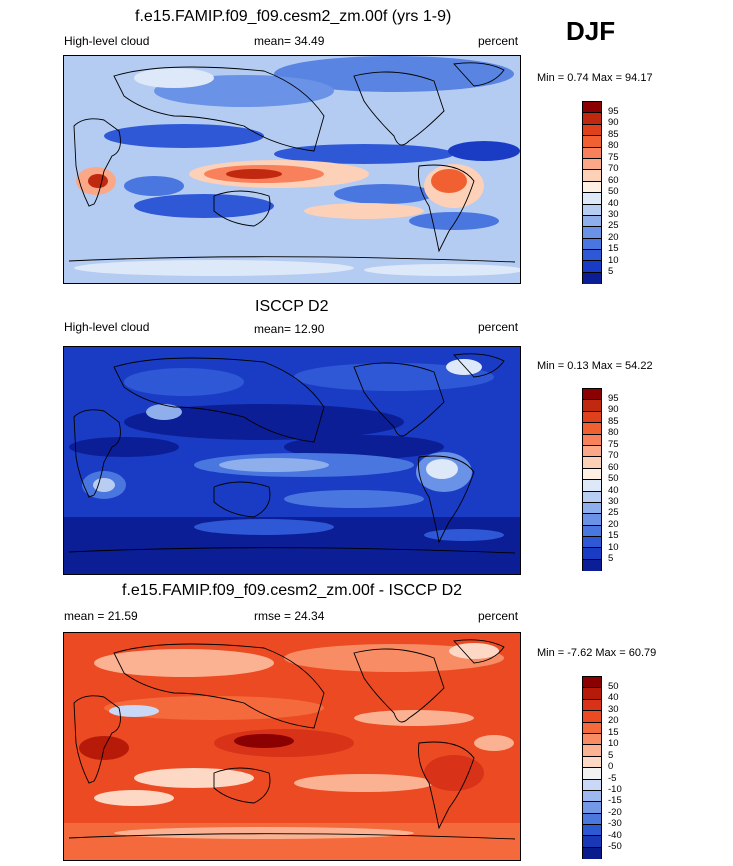  I want to click on panel1-tick: 10, so click(613, 260).